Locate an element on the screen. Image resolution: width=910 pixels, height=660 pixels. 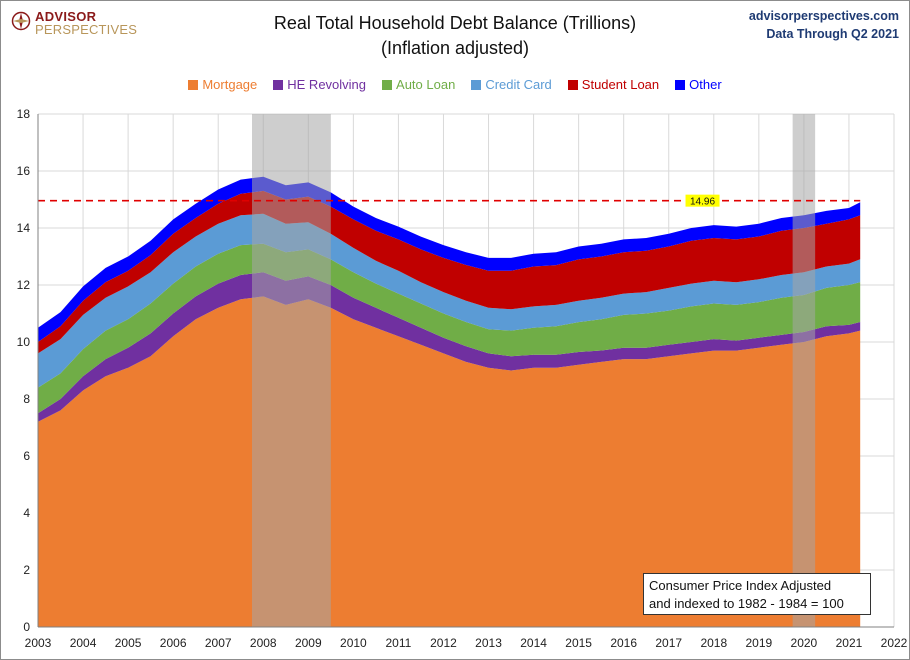
legend-swatch-other is located at coordinates (680, 84).